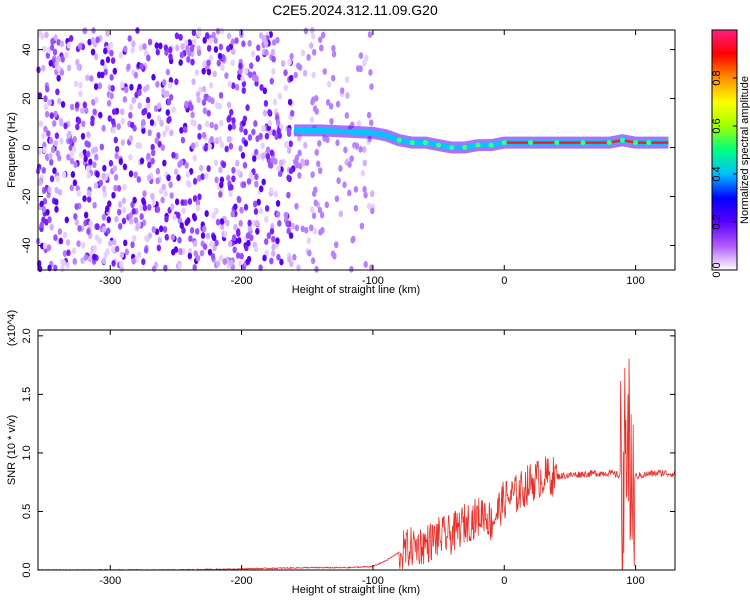 This screenshot has width=750, height=600. What do you see at coordinates (481, 139) in the screenshot?
I see `spectrogram-signal-trace` at bounding box center [481, 139].